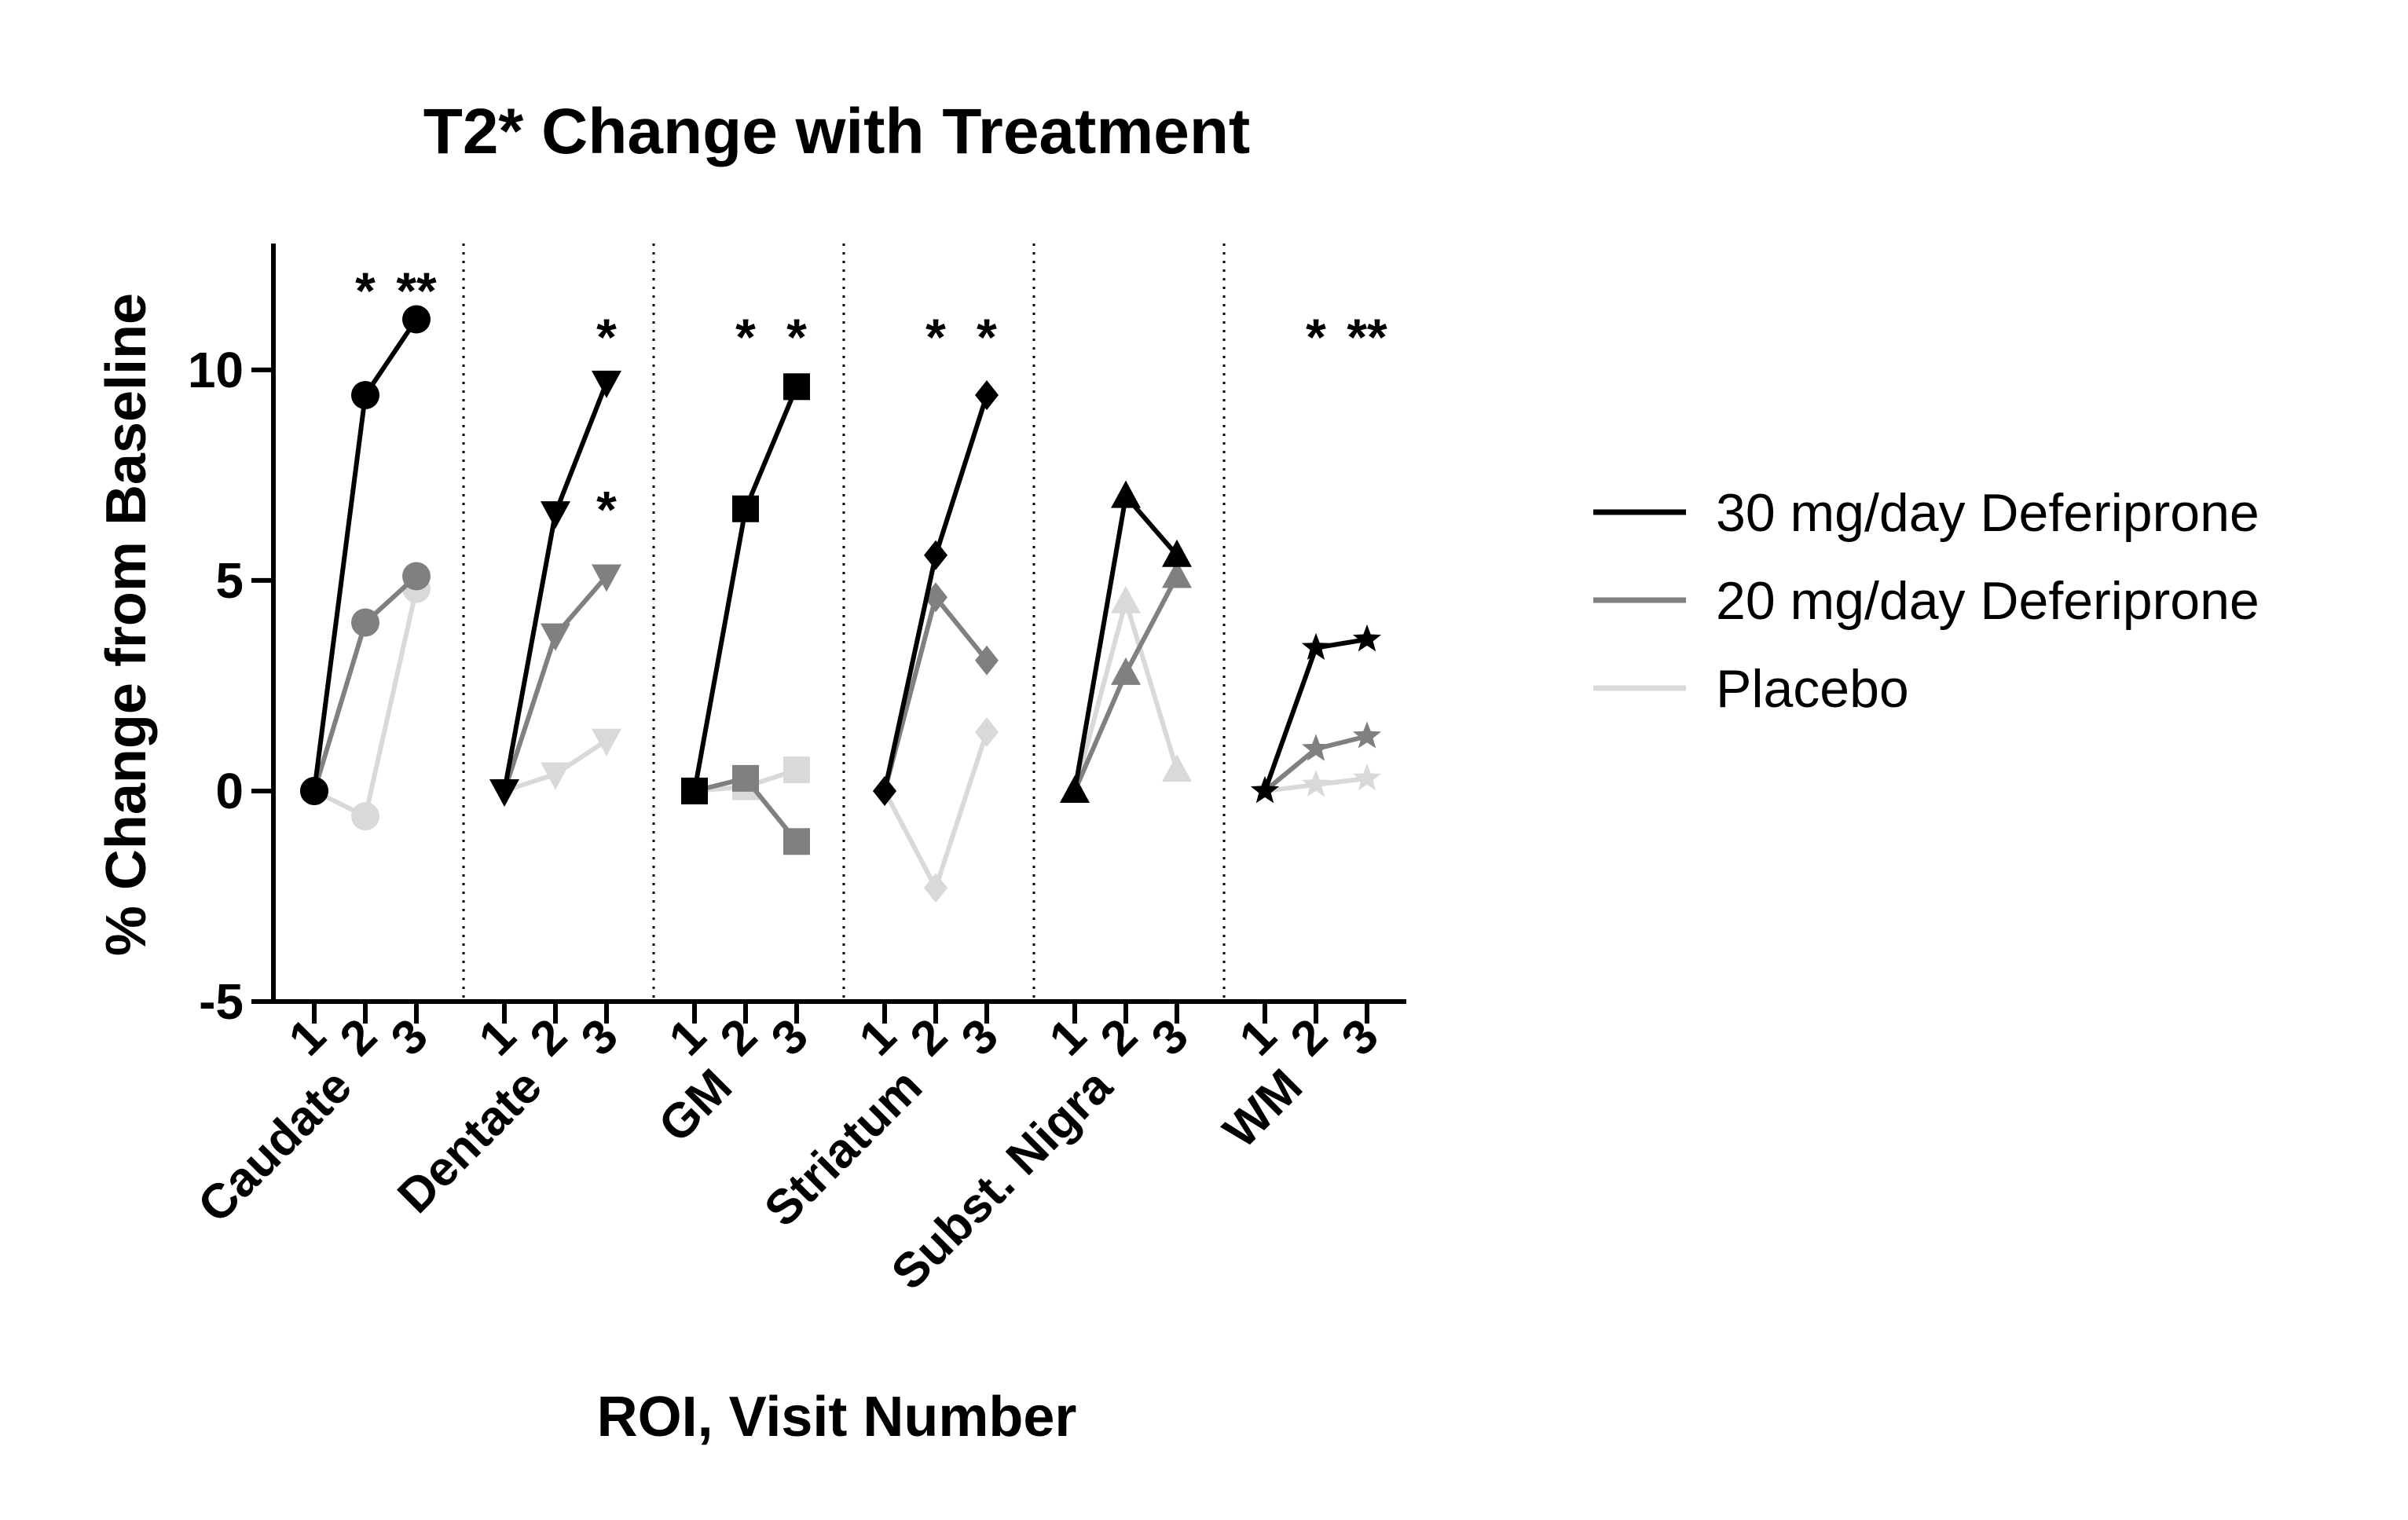 Image resolution: width=2408 pixels, height=1520 pixels. Describe the element at coordinates (695, 1105) in the screenshot. I see `roi-label: GM` at that location.